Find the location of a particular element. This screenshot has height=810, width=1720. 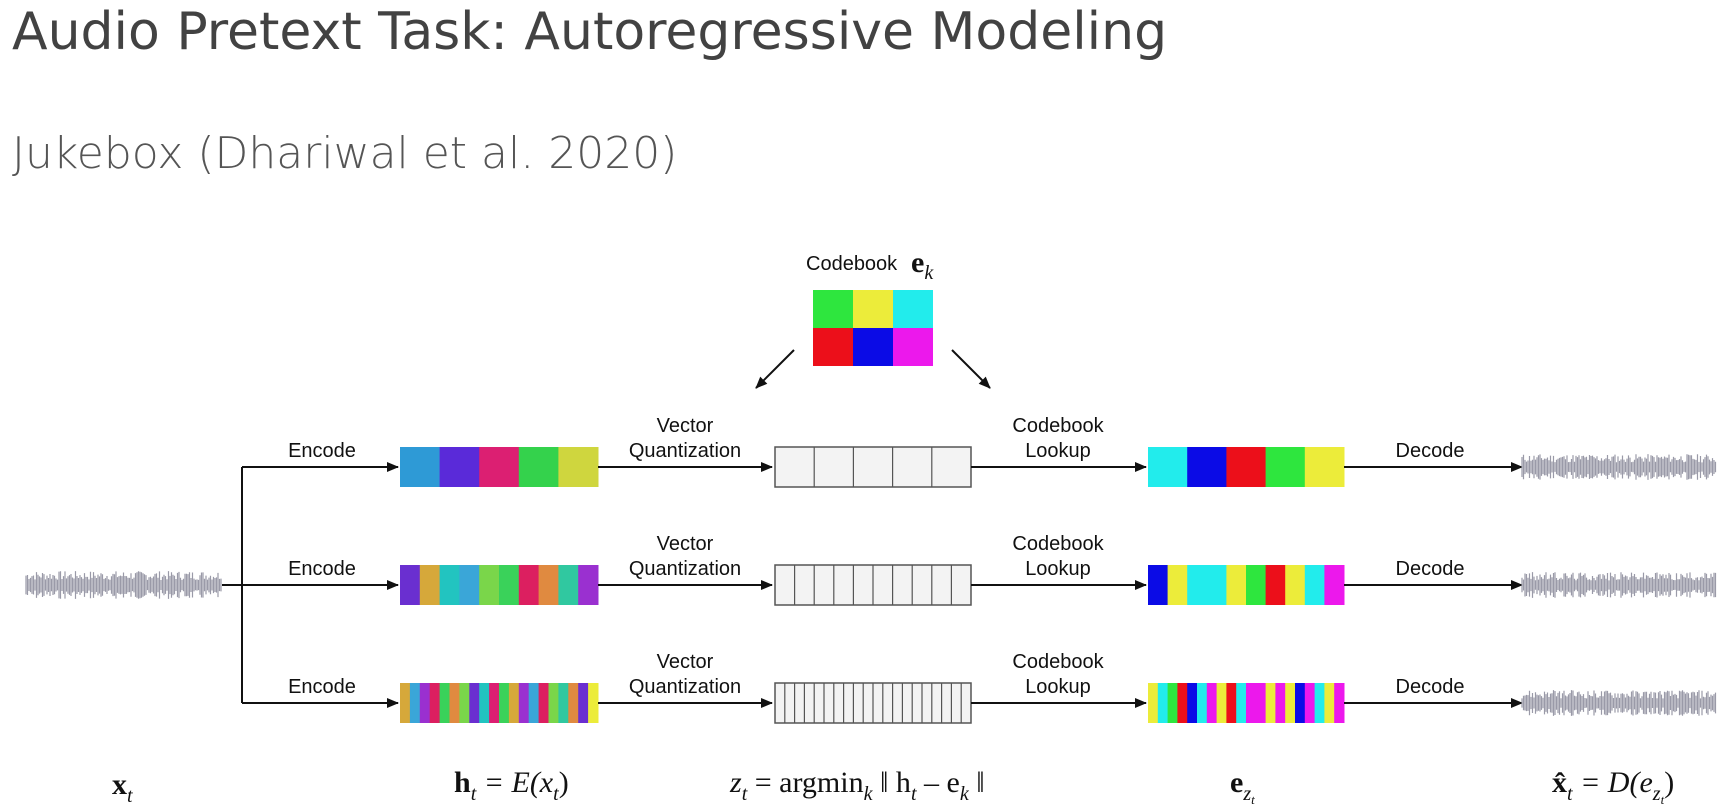

slide-subtitle: Jukebox (Dhariwal et al. 2020) is located at coordinates (345, 153).